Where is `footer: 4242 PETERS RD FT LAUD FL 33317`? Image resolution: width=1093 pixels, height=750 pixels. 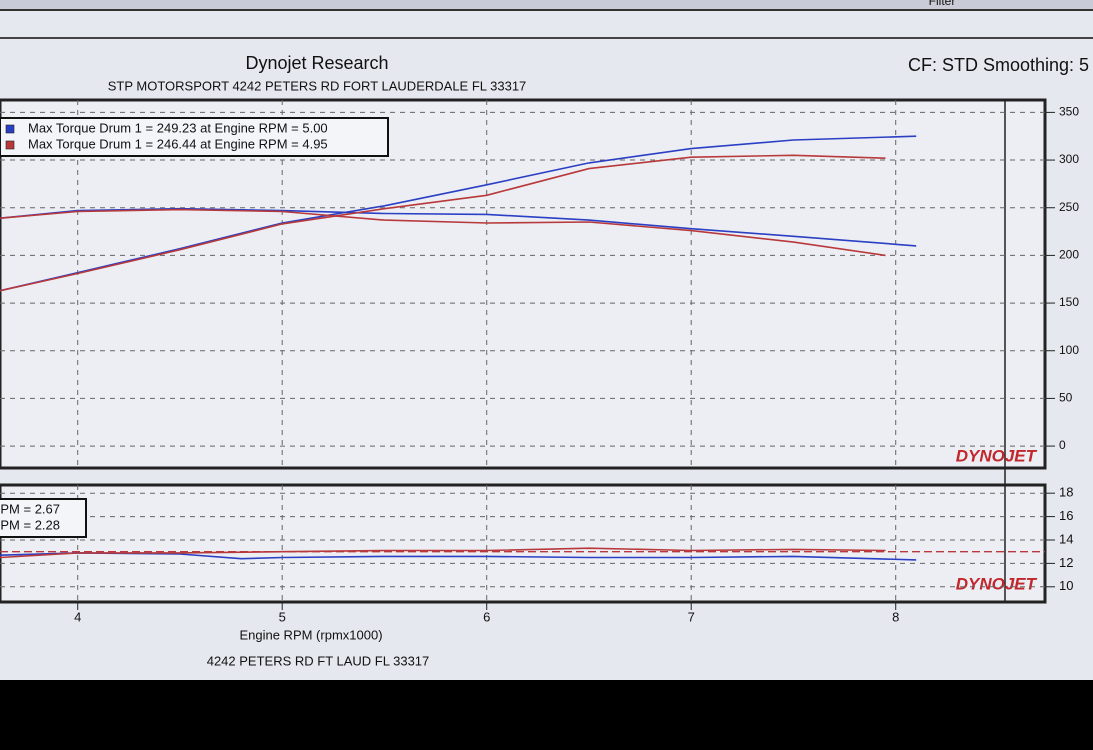 footer: 4242 PETERS RD FT LAUD FL 33317 is located at coordinates (318, 660).